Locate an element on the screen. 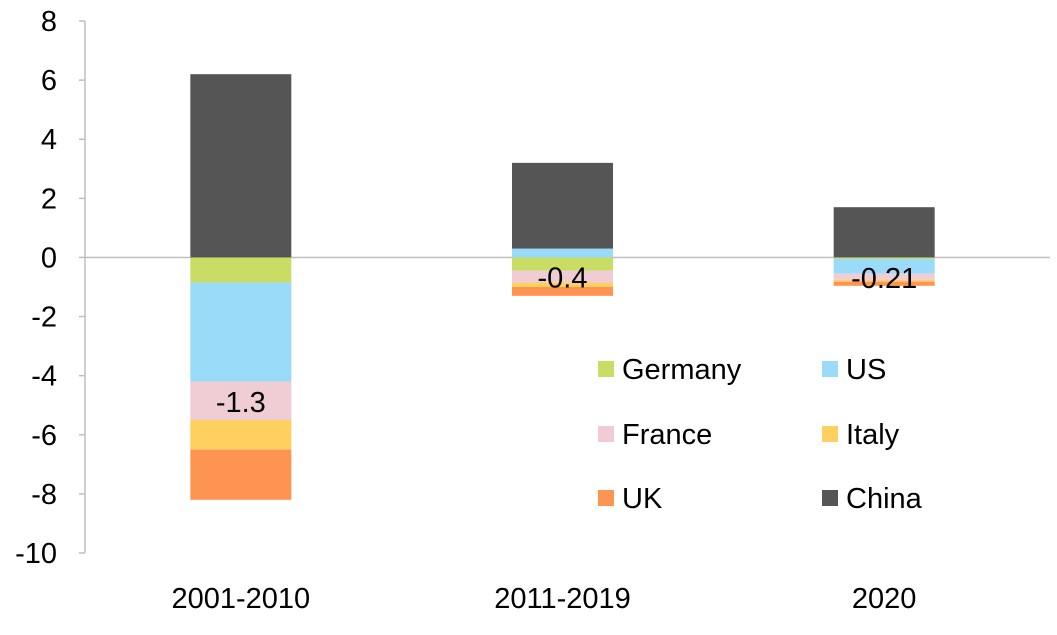  legend-swatch-italy is located at coordinates (830, 434).